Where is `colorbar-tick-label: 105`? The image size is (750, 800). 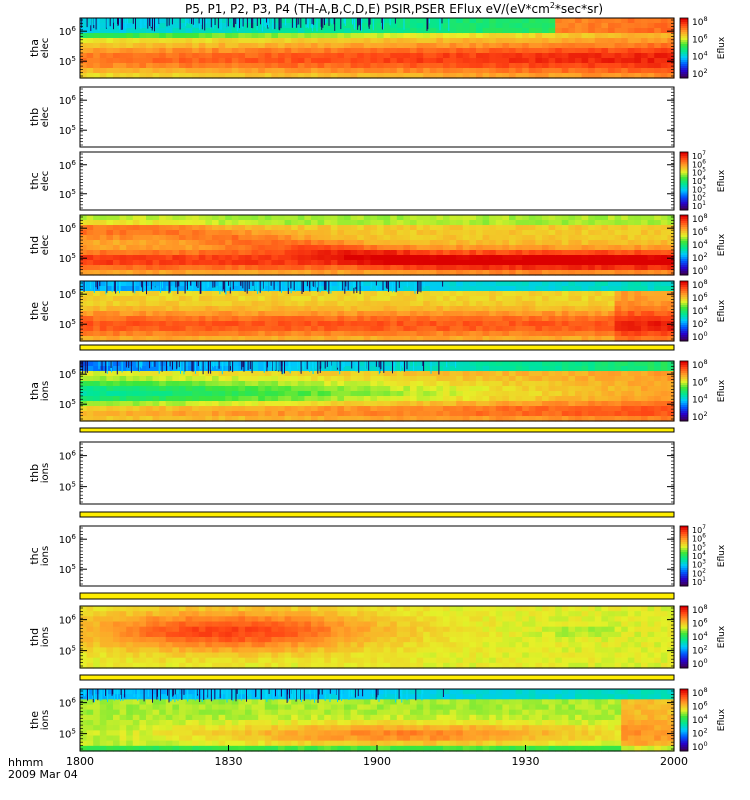 colorbar-tick-label: 105 is located at coordinates (699, 173).